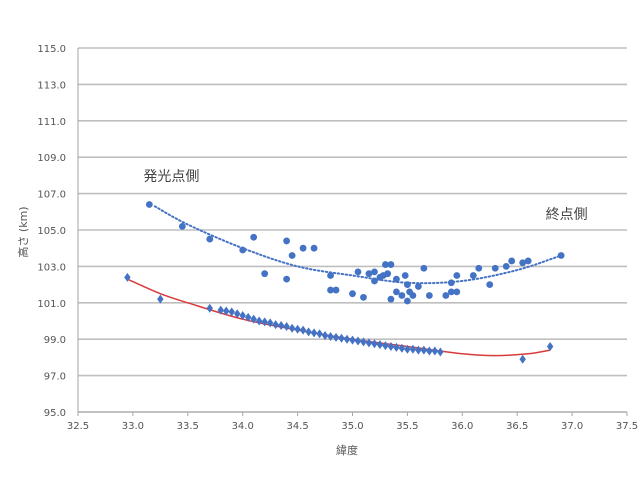  I want to click on y-tick-label: 105.0, so click(51, 231).